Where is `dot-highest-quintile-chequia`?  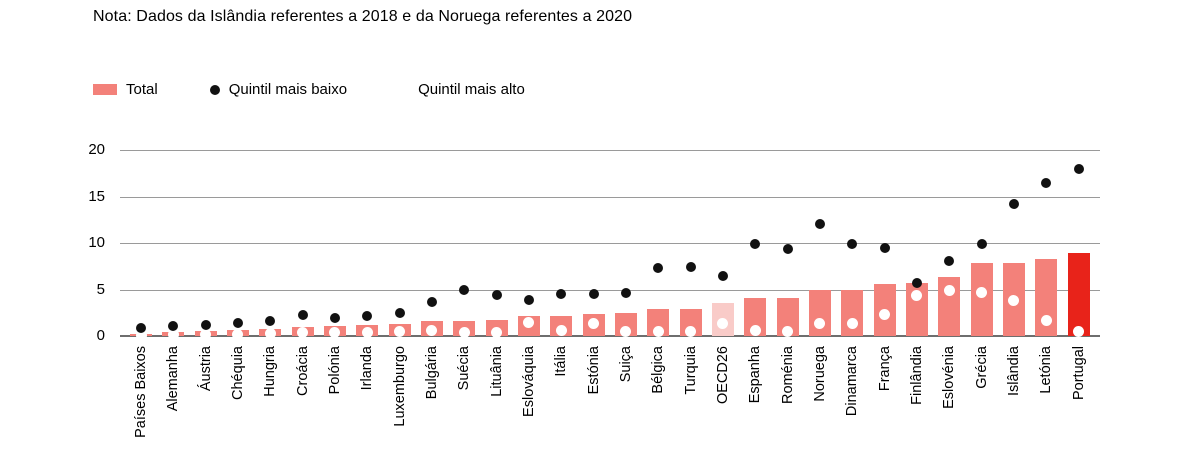
dot-highest-quintile-chequia is located at coordinates (238, 334).